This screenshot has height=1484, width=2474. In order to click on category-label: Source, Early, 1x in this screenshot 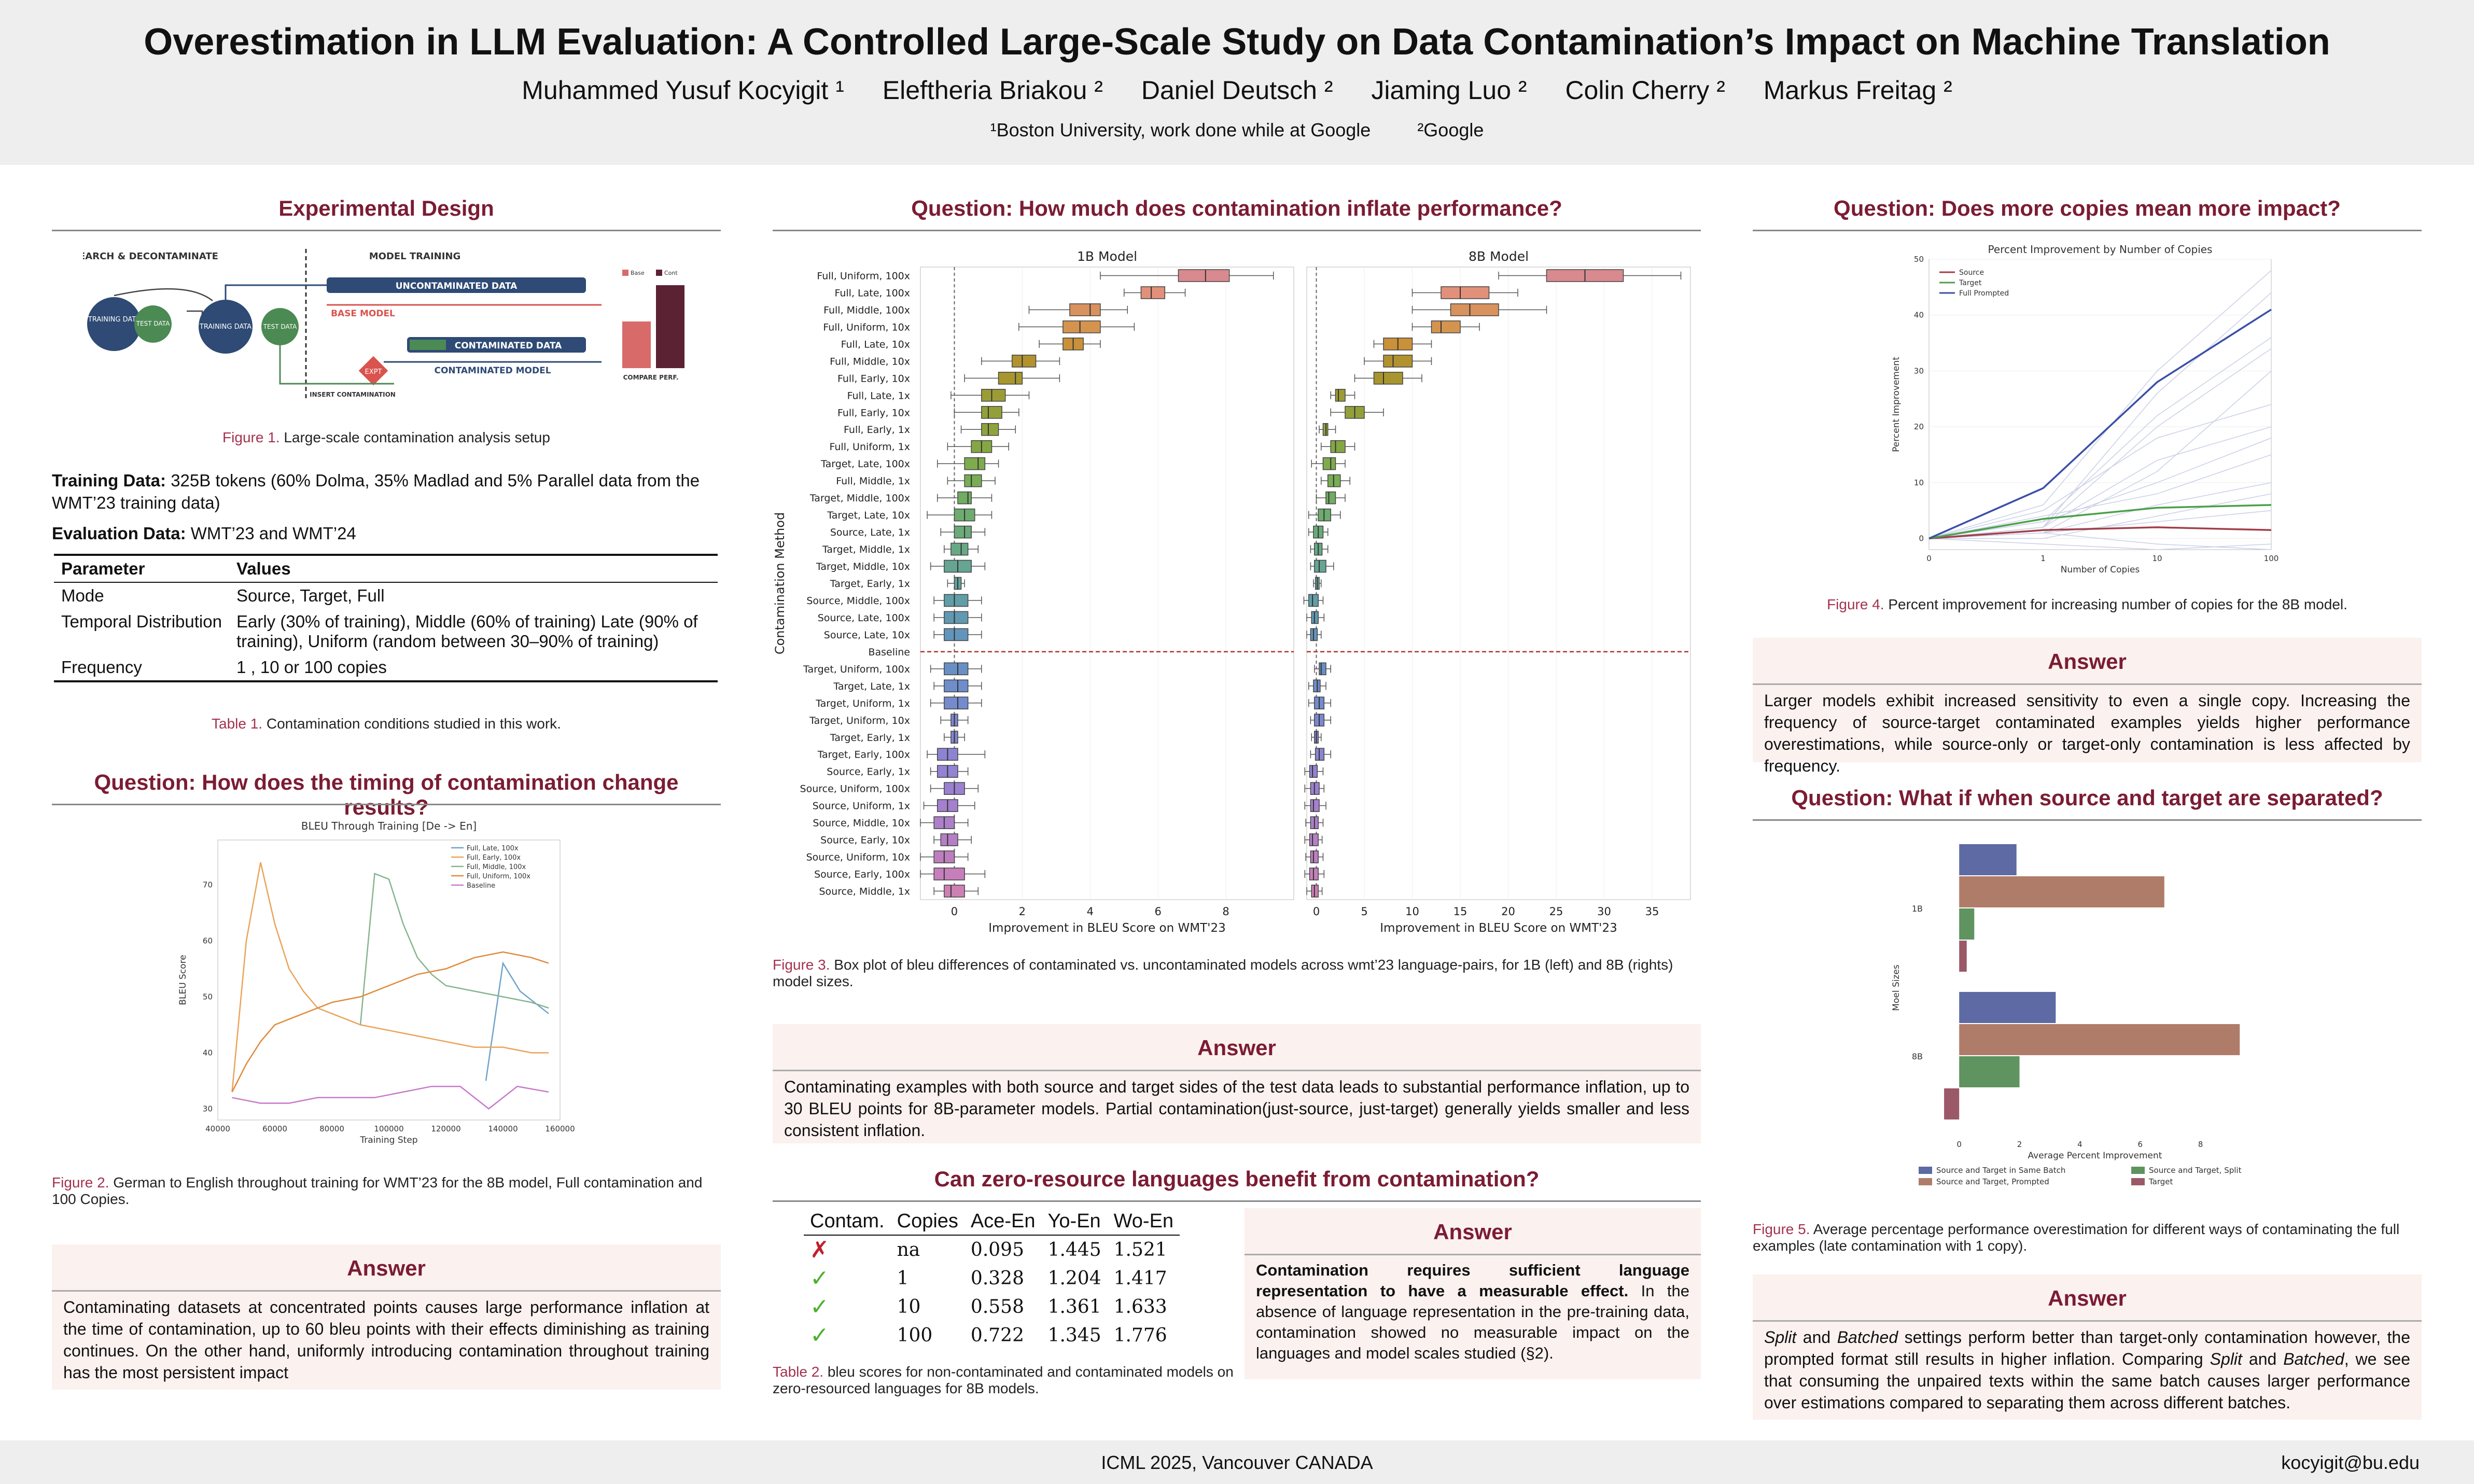, I will do `click(868, 772)`.